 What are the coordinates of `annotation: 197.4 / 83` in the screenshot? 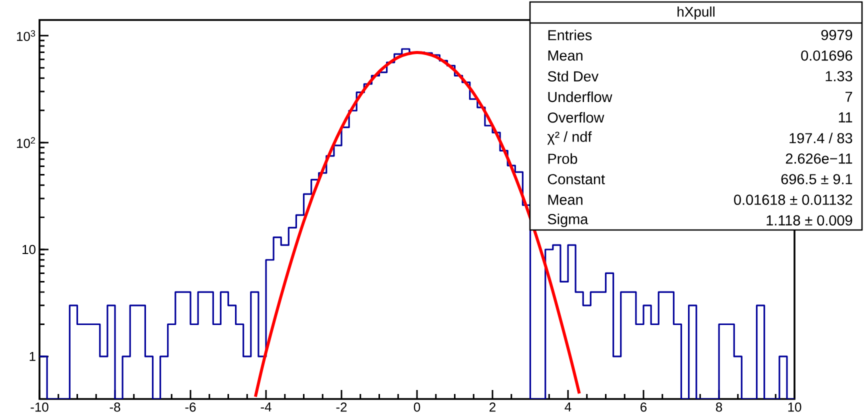 It's located at (821, 138).